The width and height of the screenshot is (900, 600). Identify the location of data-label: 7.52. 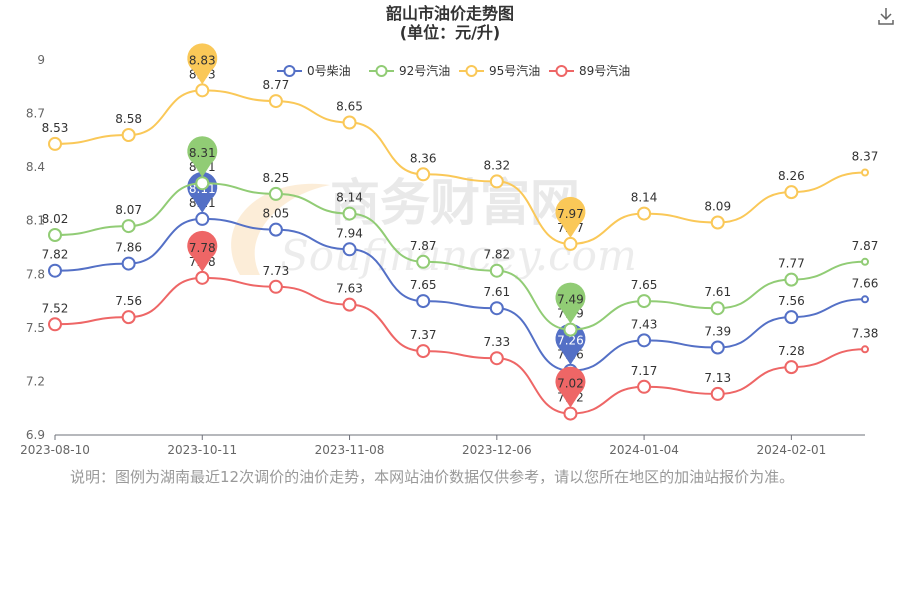
(55, 308).